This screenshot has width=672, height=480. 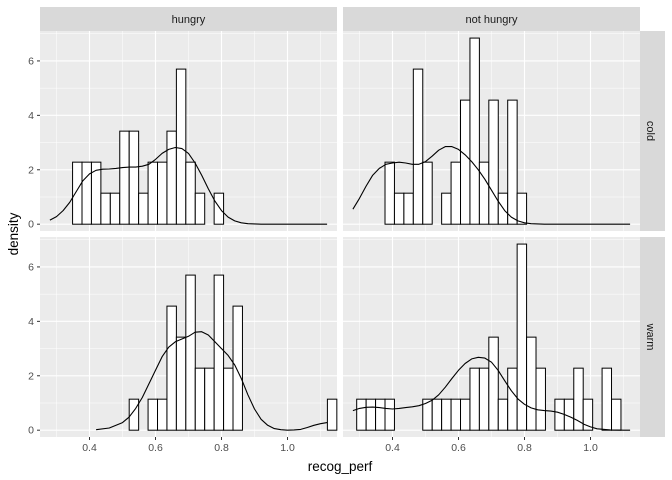 I want to click on strip-label-warm: warm, so click(x=650, y=337).